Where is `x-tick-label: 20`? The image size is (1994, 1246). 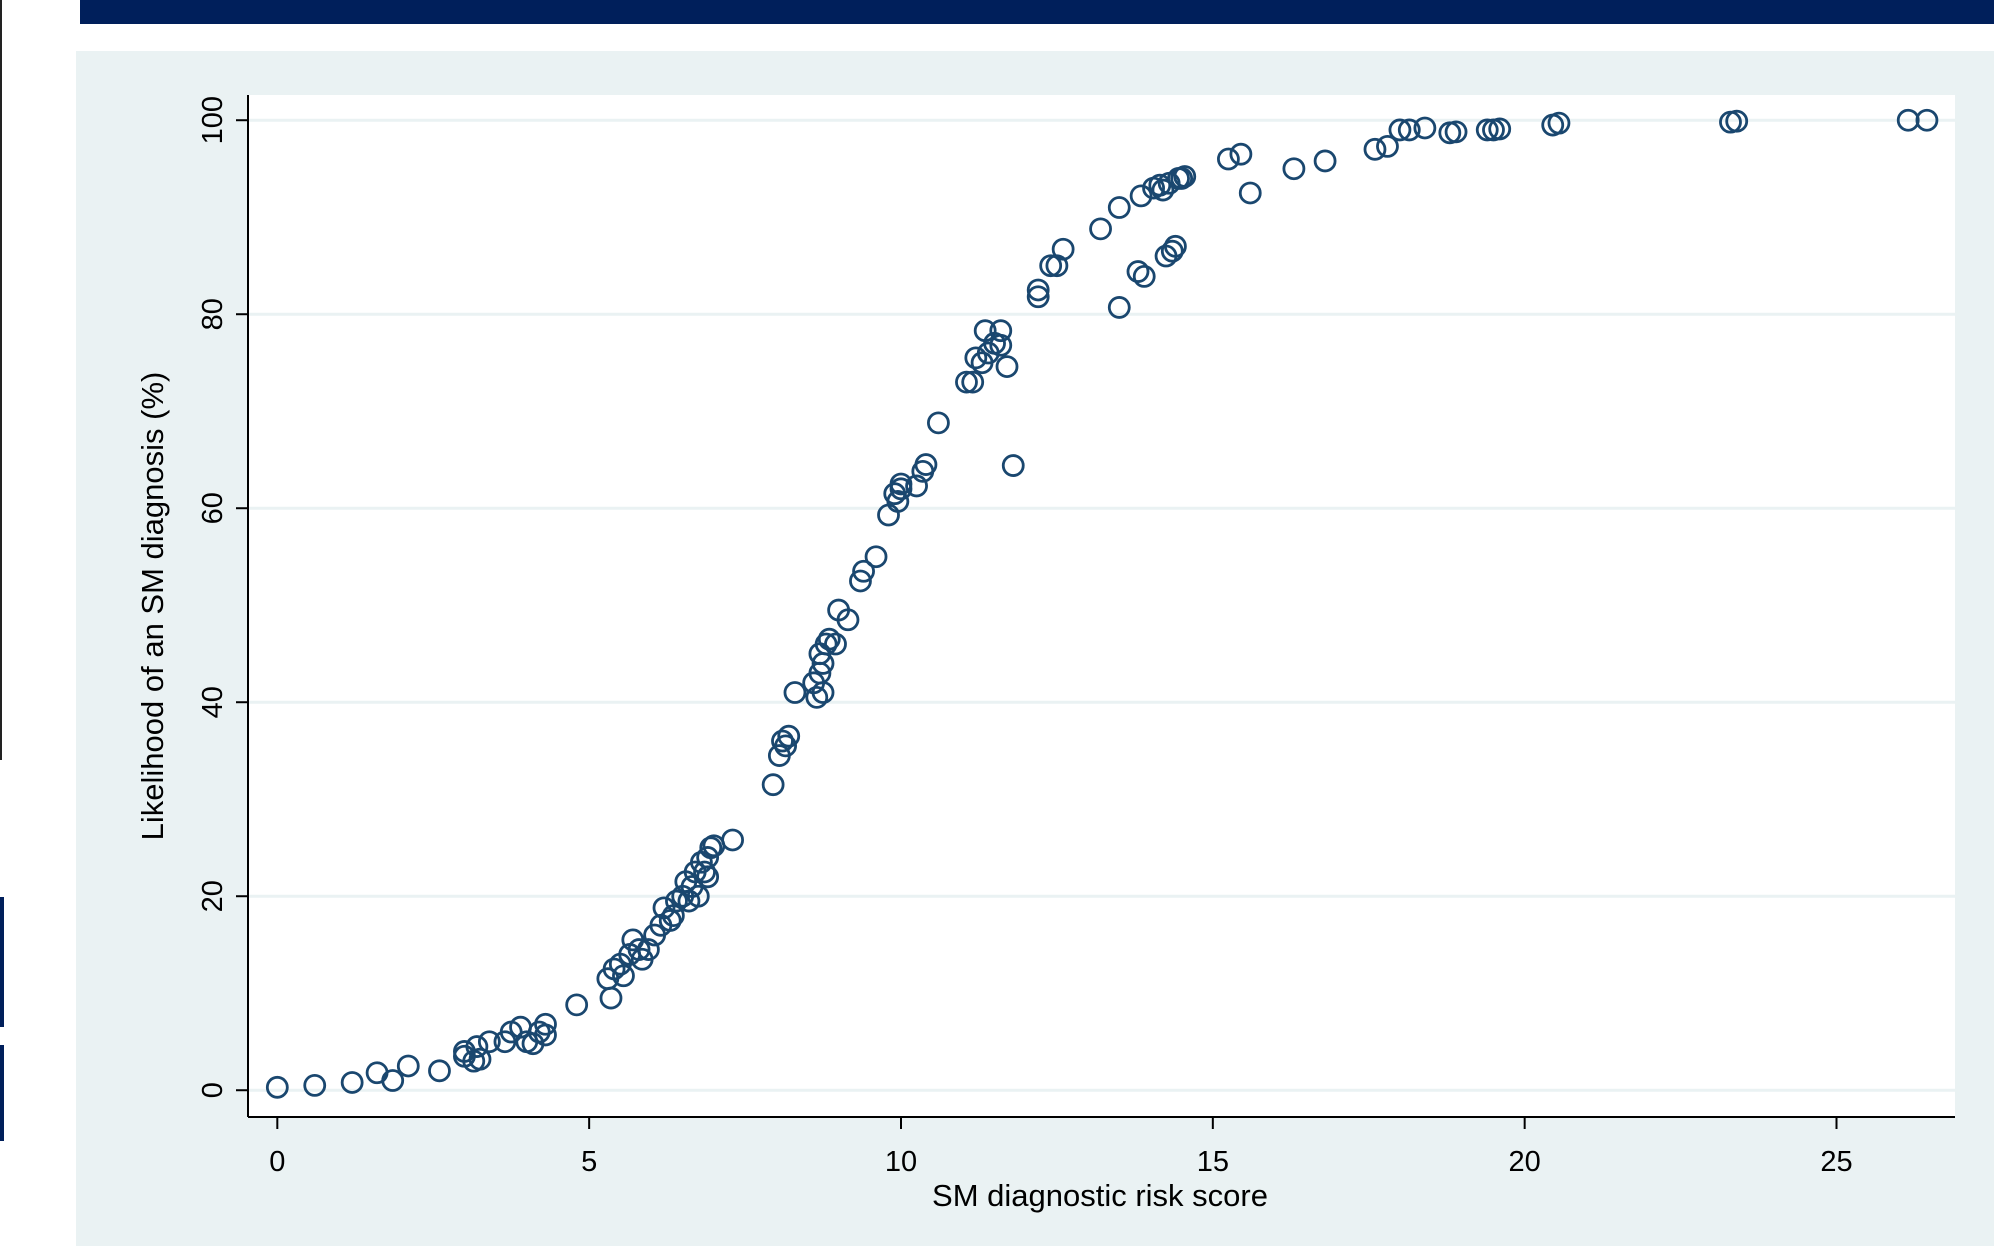 x-tick-label: 20 is located at coordinates (1525, 1162).